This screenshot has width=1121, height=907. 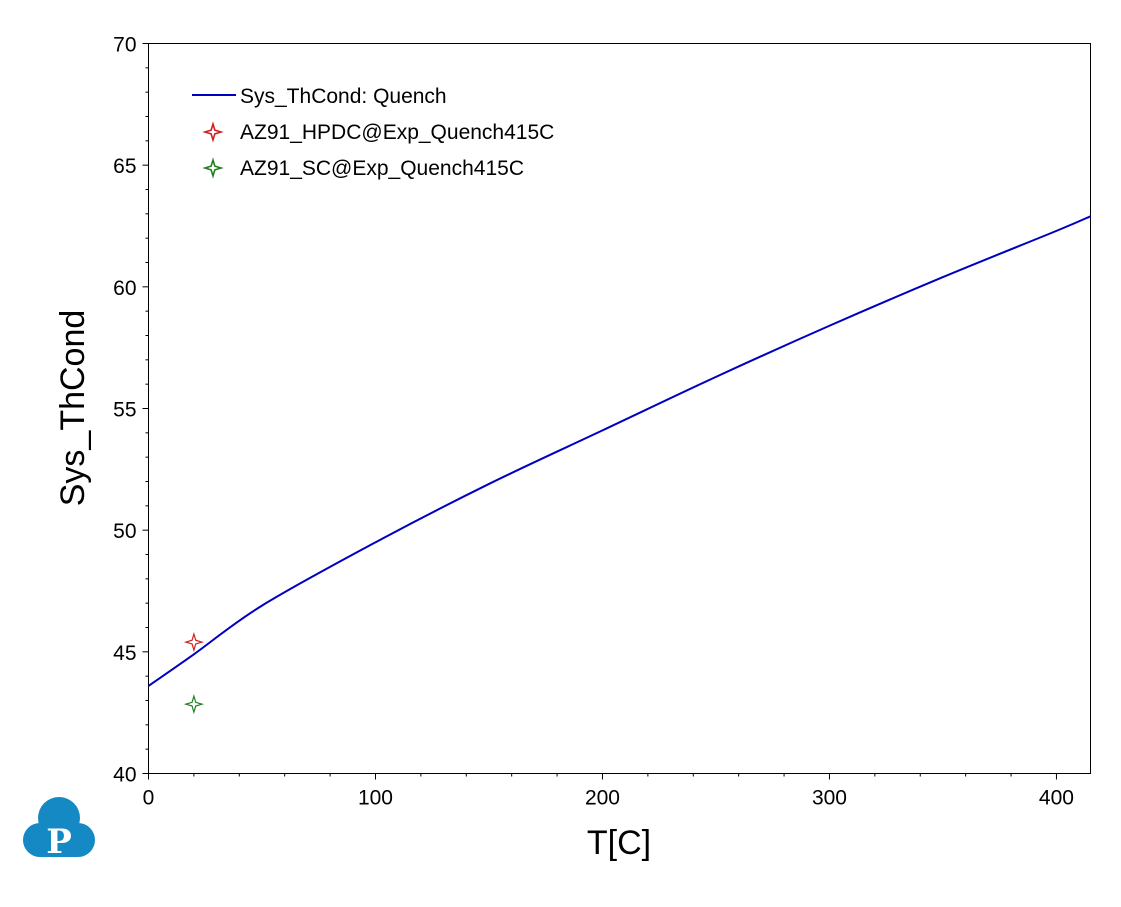 What do you see at coordinates (619, 843) in the screenshot?
I see `x-axis-title: T[C]` at bounding box center [619, 843].